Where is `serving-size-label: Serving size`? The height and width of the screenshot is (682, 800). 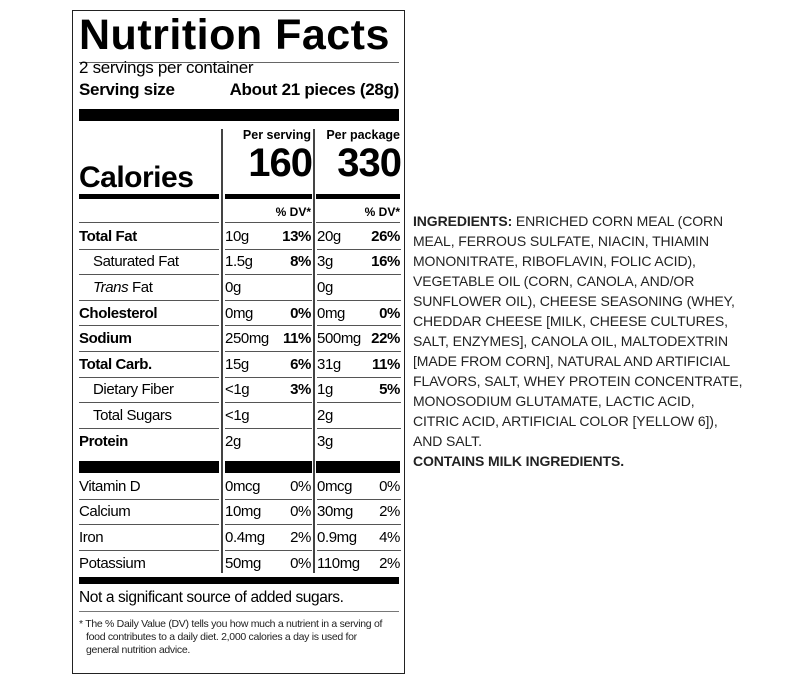
serving-size-label: Serving size is located at coordinates (127, 89).